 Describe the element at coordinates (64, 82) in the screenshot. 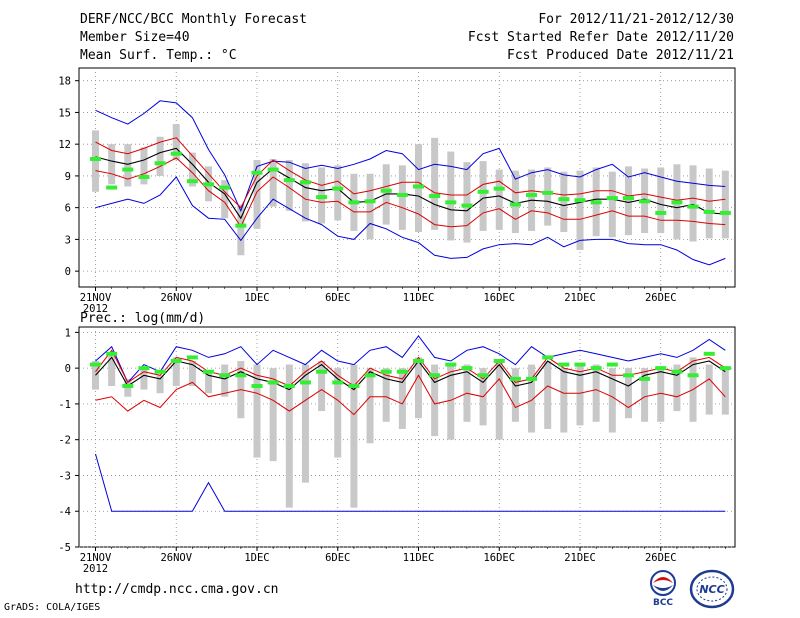

I see `temp-ytick-label: 18` at that location.